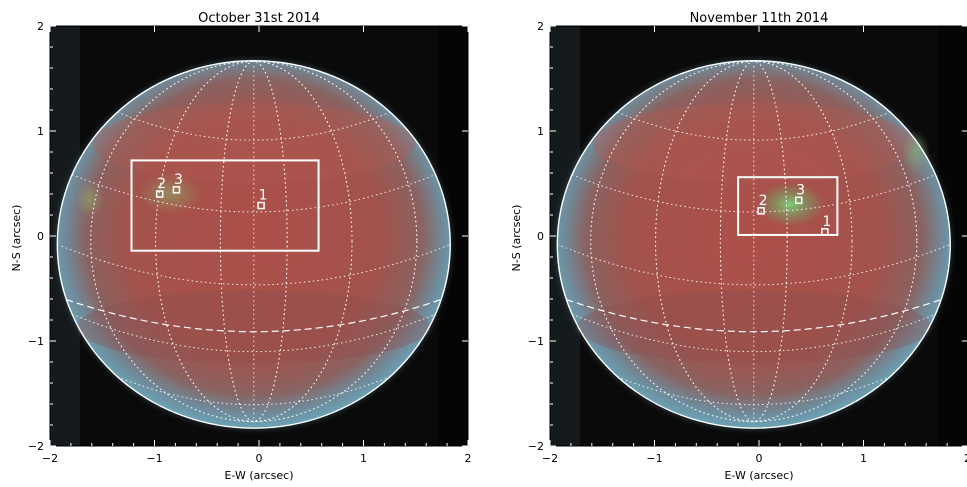 This screenshot has width=967, height=487. I want to click on panel-title: November 11th 2014, so click(759, 18).